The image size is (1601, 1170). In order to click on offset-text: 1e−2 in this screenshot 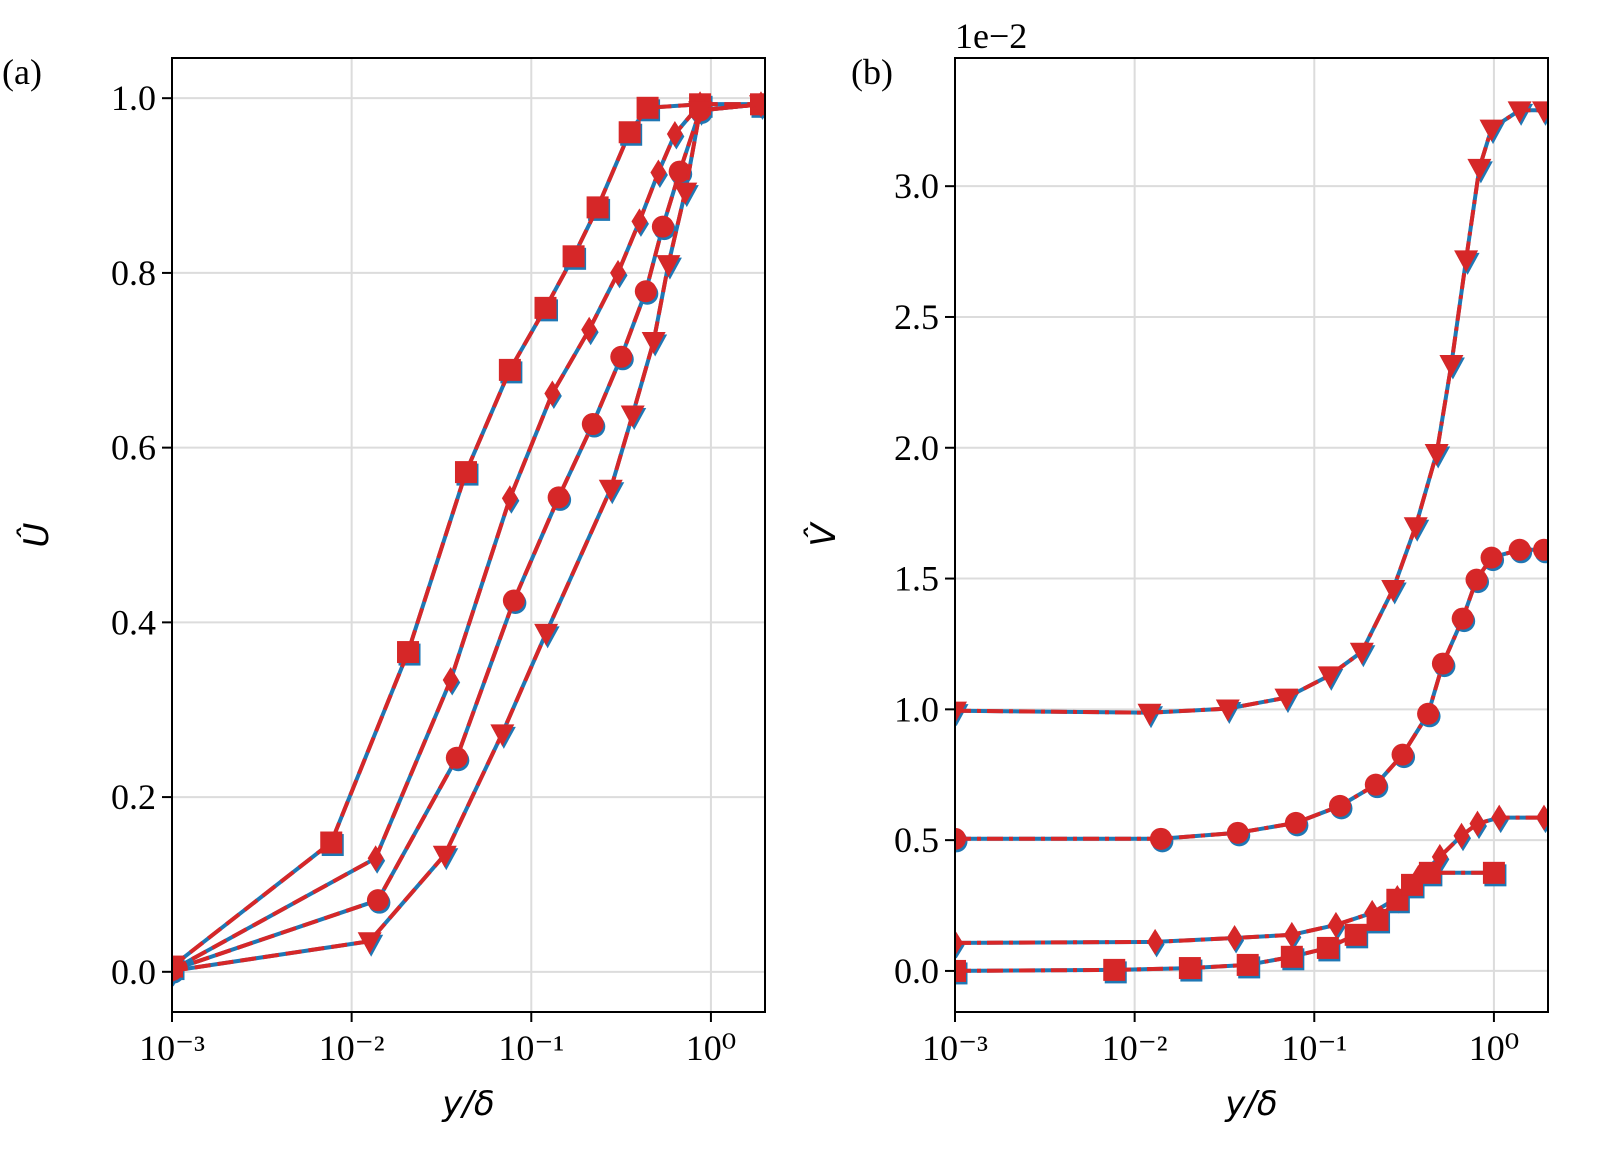, I will do `click(991, 36)`.